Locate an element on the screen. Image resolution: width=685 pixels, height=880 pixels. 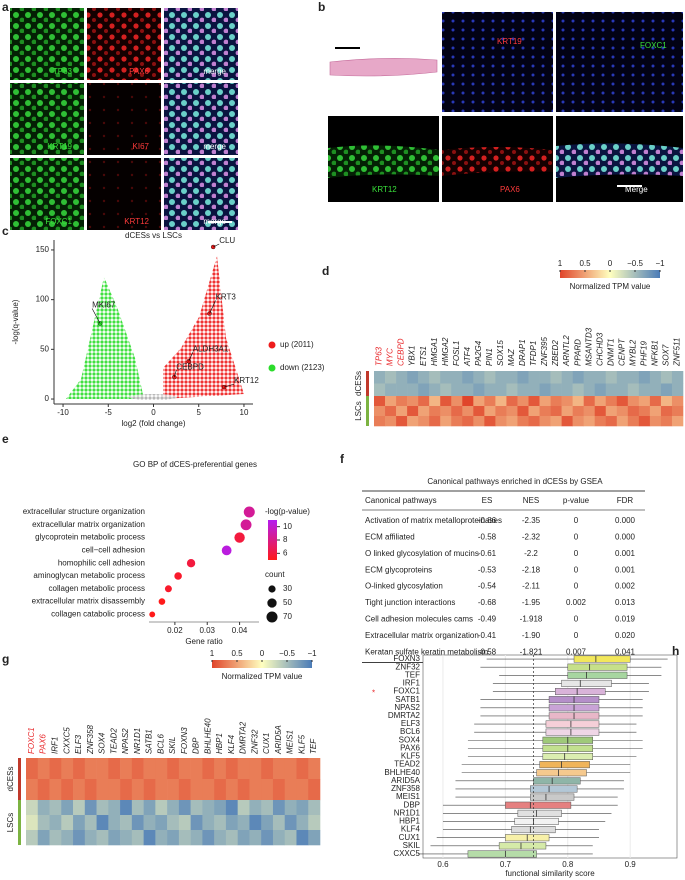
y-tick-label: 50 is located at coordinates (44, 348).